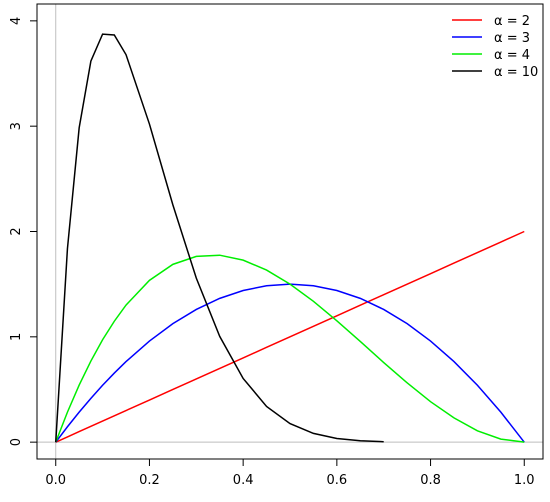  What do you see at coordinates (524, 480) in the screenshot?
I see `x-tick-label: 1.0` at bounding box center [524, 480].